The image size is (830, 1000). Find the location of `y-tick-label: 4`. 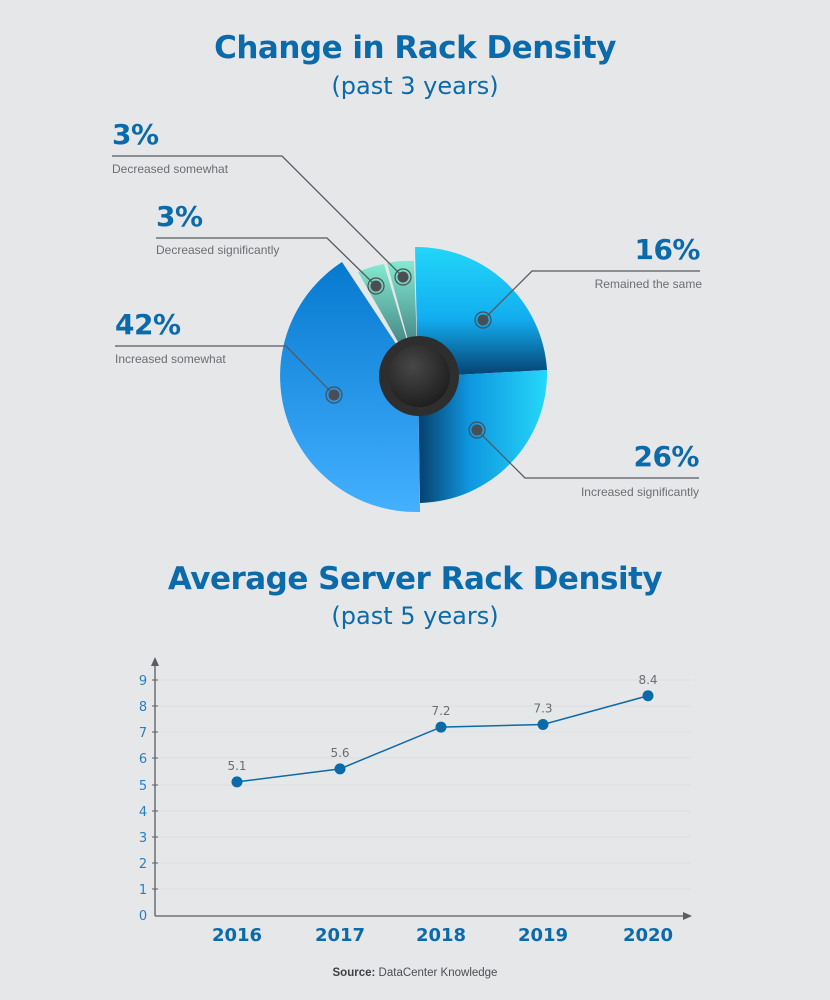

y-tick-label: 4 is located at coordinates (143, 812).